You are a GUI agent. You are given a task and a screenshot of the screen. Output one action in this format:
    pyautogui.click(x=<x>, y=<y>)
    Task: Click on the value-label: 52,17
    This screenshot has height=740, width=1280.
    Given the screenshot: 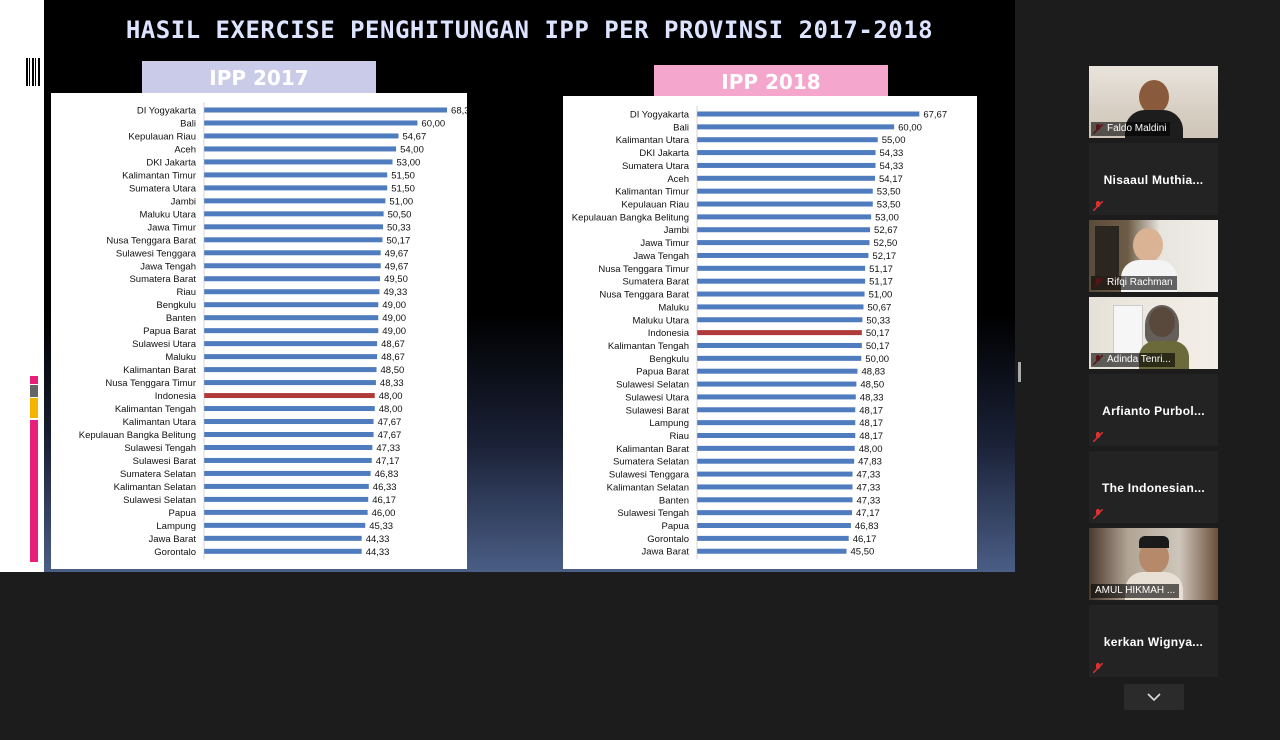 What is the action you would take?
    pyautogui.click(x=884, y=256)
    